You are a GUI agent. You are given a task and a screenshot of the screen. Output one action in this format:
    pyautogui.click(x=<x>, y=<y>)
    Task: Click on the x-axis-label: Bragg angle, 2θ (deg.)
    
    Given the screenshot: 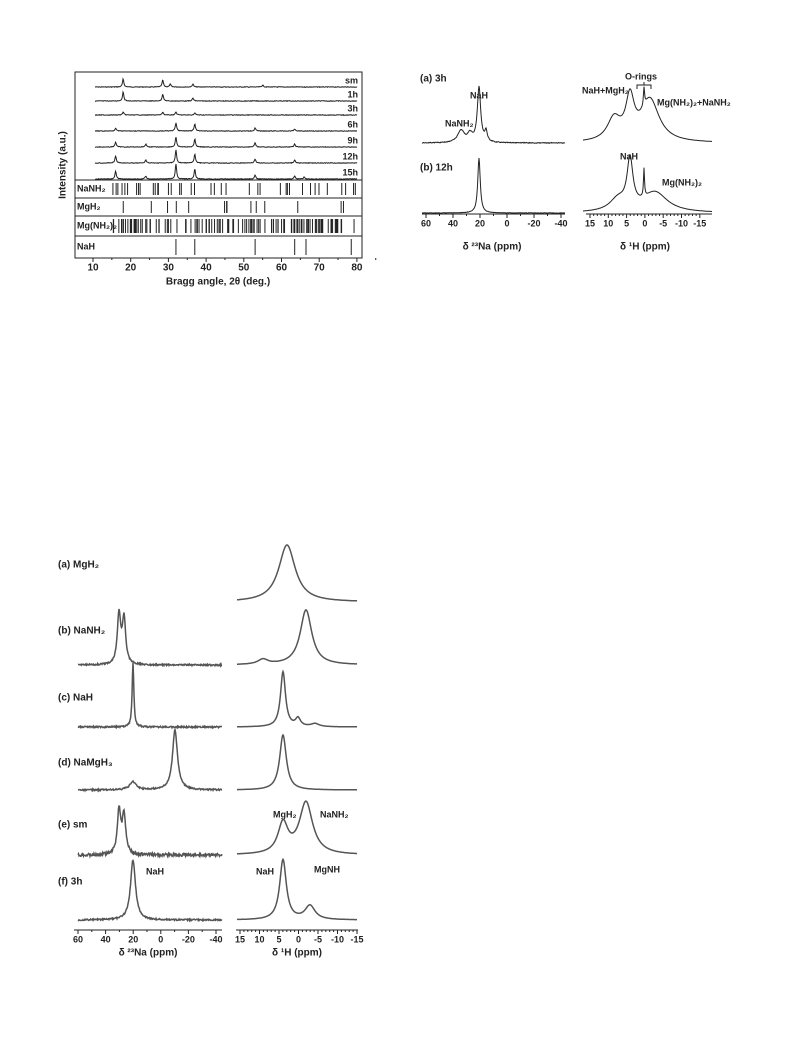 What is the action you would take?
    pyautogui.click(x=218, y=282)
    